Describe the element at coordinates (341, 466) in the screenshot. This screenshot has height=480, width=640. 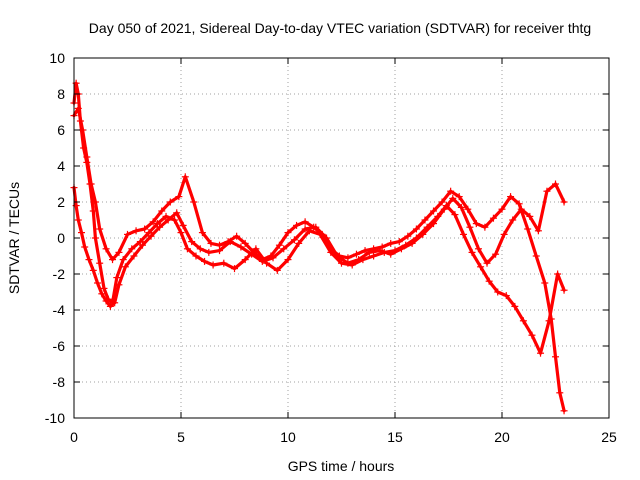
I see `x-axis-label: GPS time / hours` at that location.